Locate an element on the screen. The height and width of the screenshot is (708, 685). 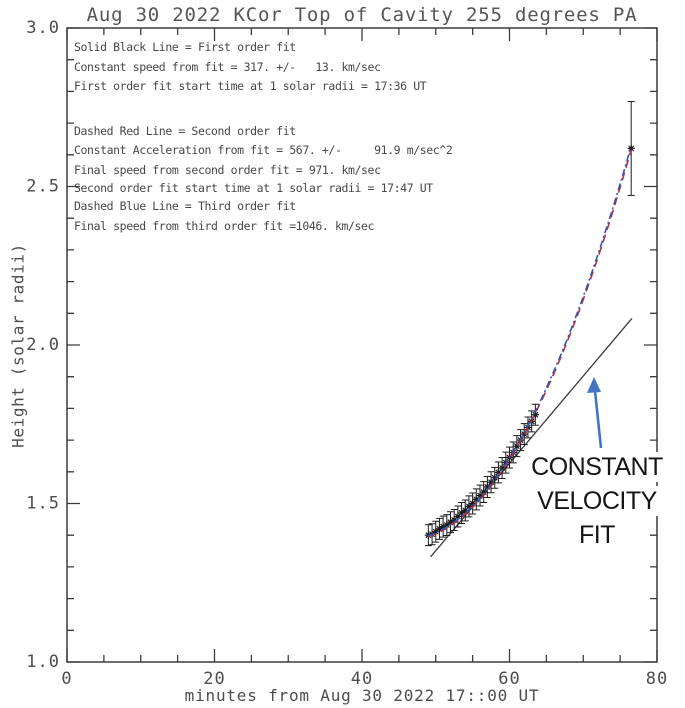
x-tick-label: 60 is located at coordinates (509, 679).